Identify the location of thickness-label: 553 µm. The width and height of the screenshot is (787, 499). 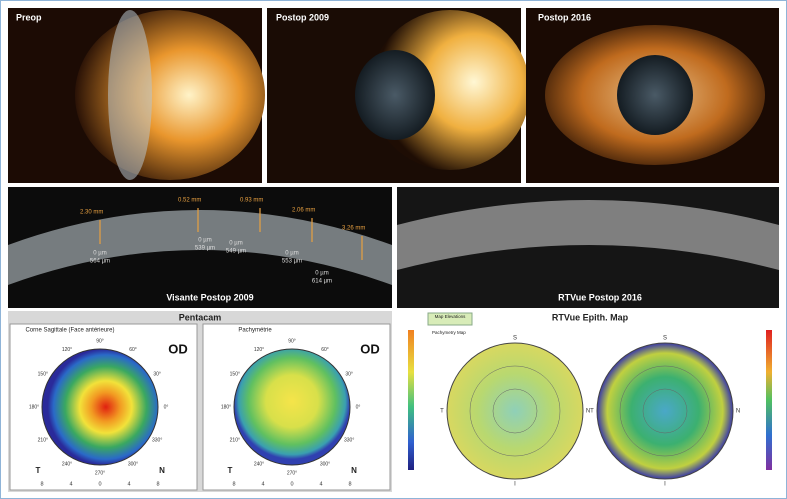
(292, 262).